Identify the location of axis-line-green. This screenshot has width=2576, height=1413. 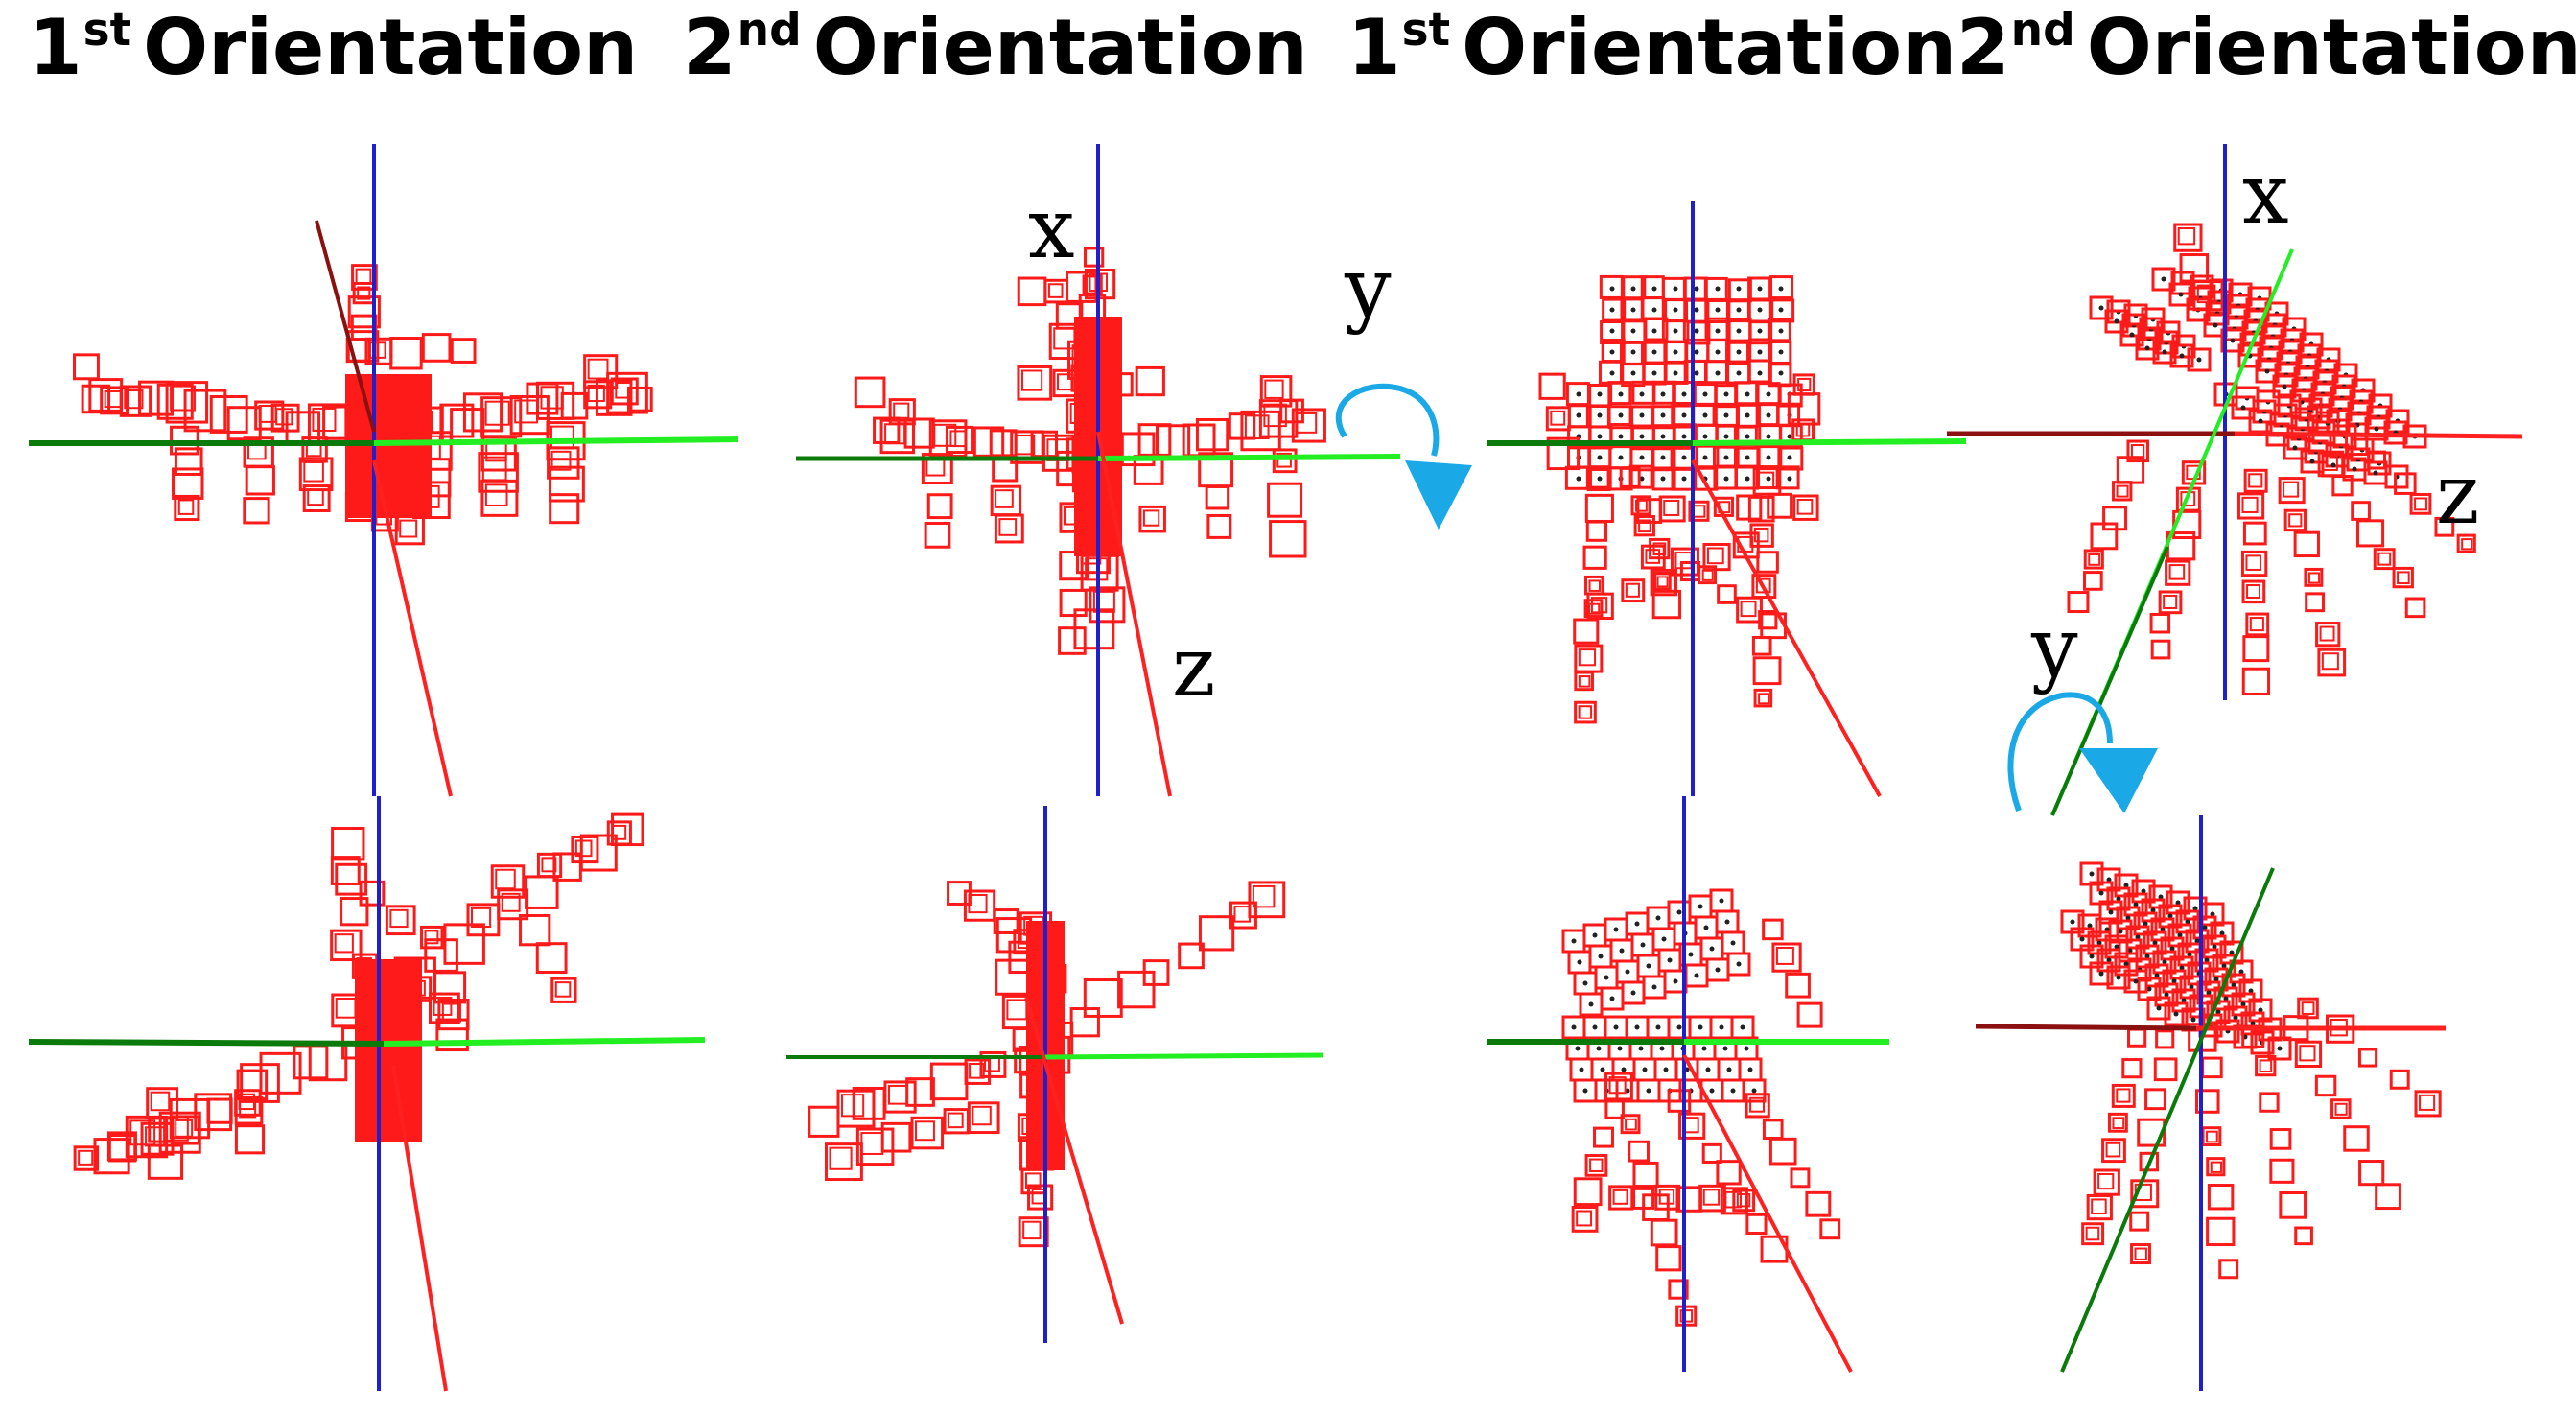
(2109, 681).